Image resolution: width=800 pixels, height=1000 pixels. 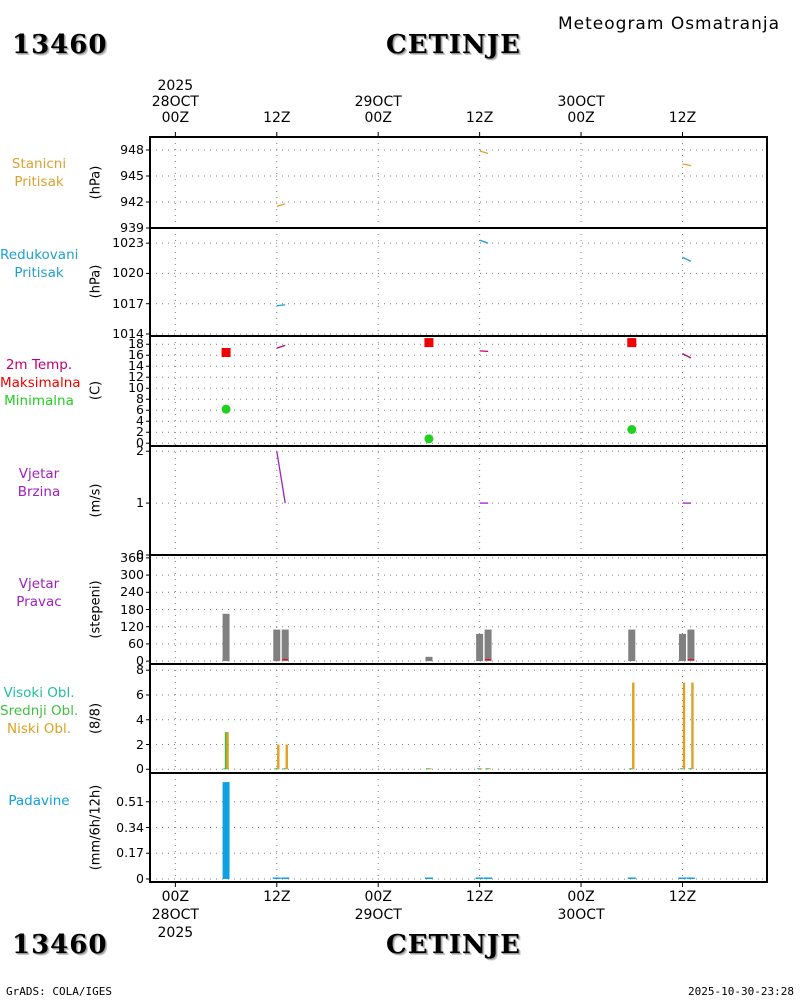 I want to click on ytick-label: 0.51, so click(x=130, y=801).